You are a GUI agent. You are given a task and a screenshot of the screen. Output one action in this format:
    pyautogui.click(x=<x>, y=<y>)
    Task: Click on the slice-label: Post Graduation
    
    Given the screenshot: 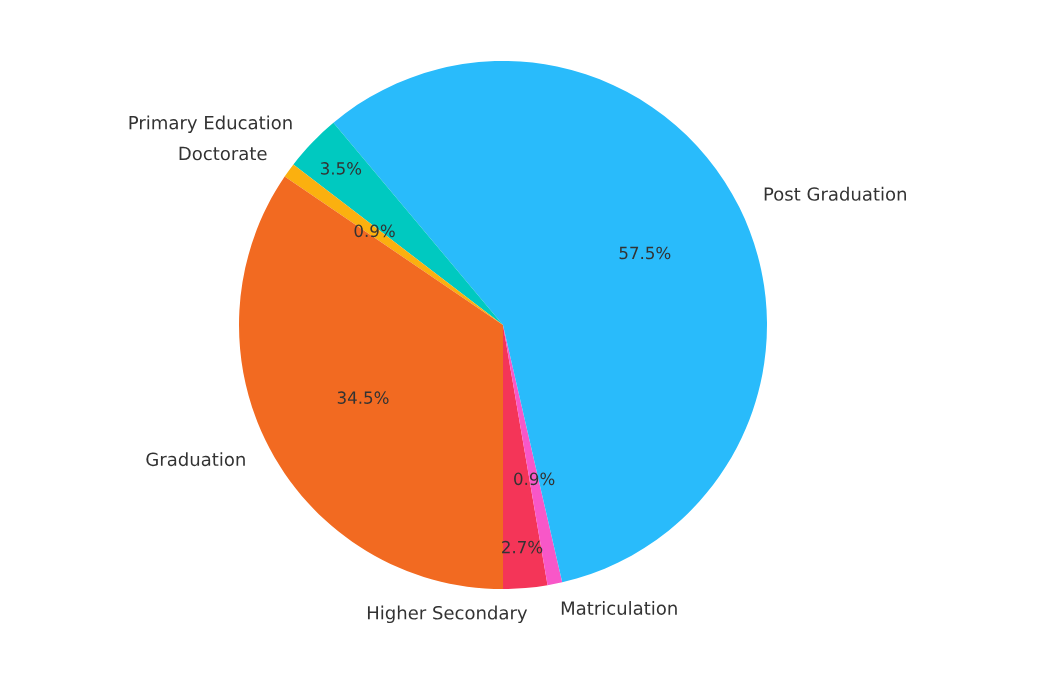 What is the action you would take?
    pyautogui.click(x=835, y=193)
    